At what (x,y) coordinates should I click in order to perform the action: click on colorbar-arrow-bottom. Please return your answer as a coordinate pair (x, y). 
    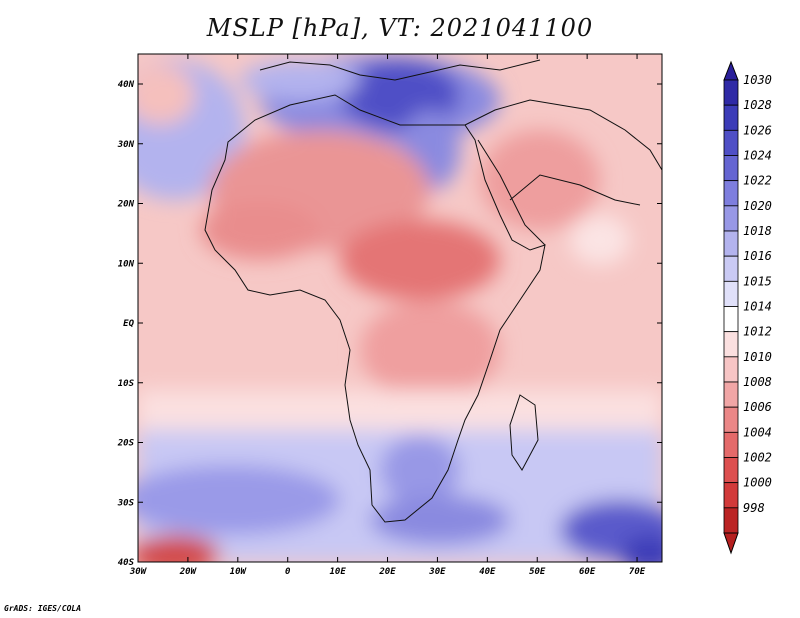
    Looking at the image, I should click on (731, 543).